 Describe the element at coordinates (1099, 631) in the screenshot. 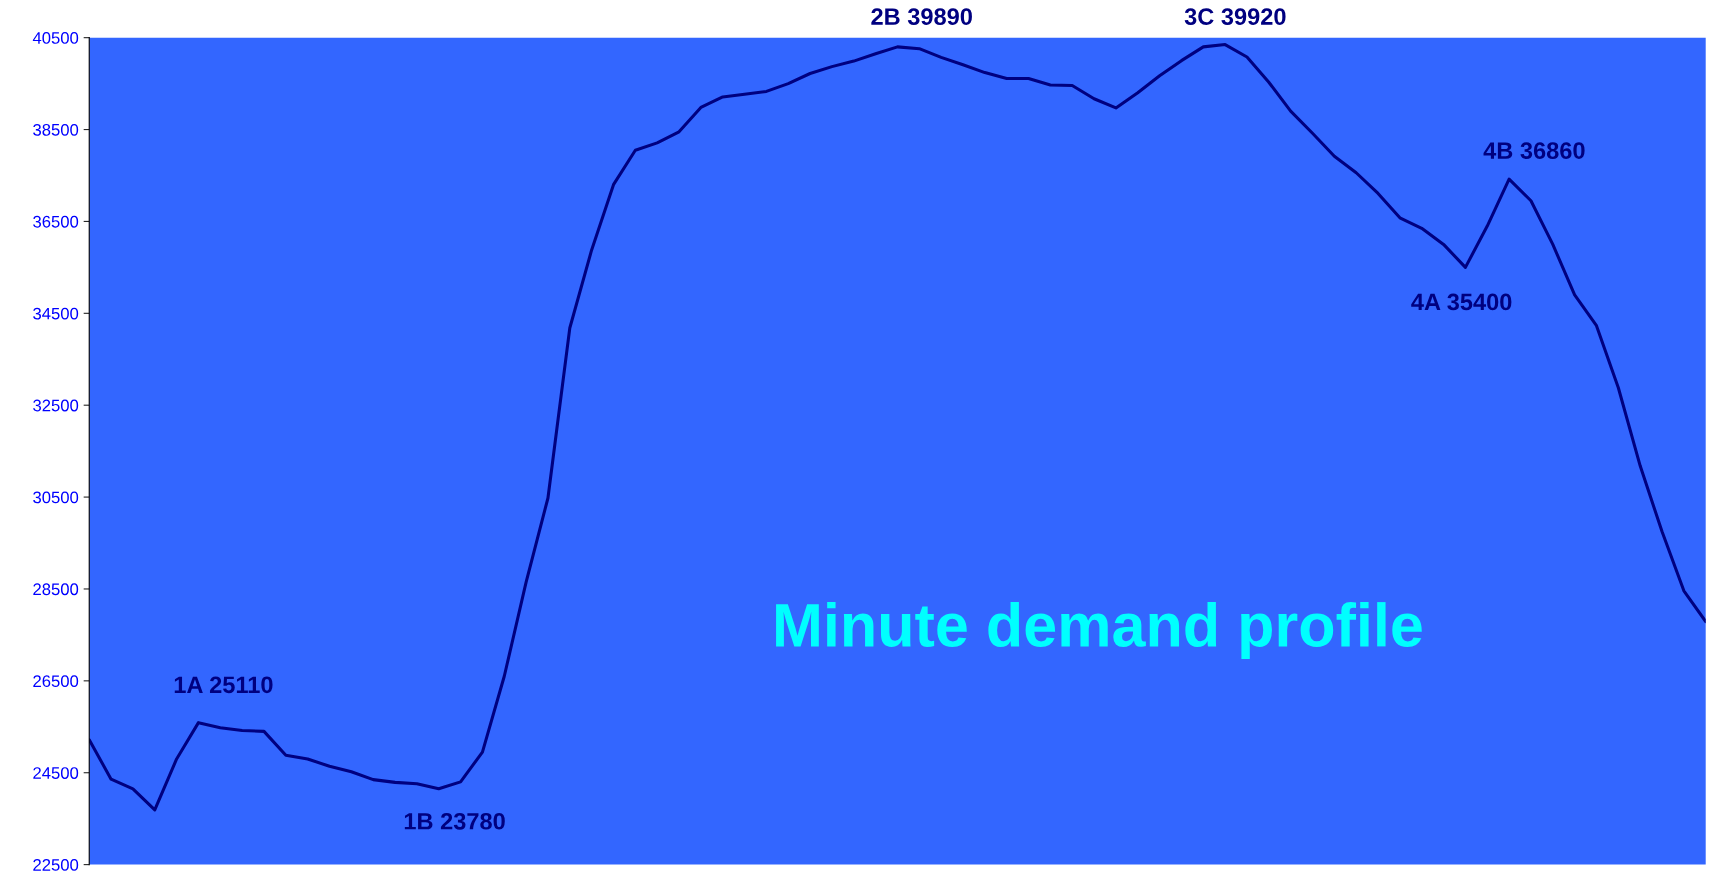

I see `text: Minute demand profile` at that location.